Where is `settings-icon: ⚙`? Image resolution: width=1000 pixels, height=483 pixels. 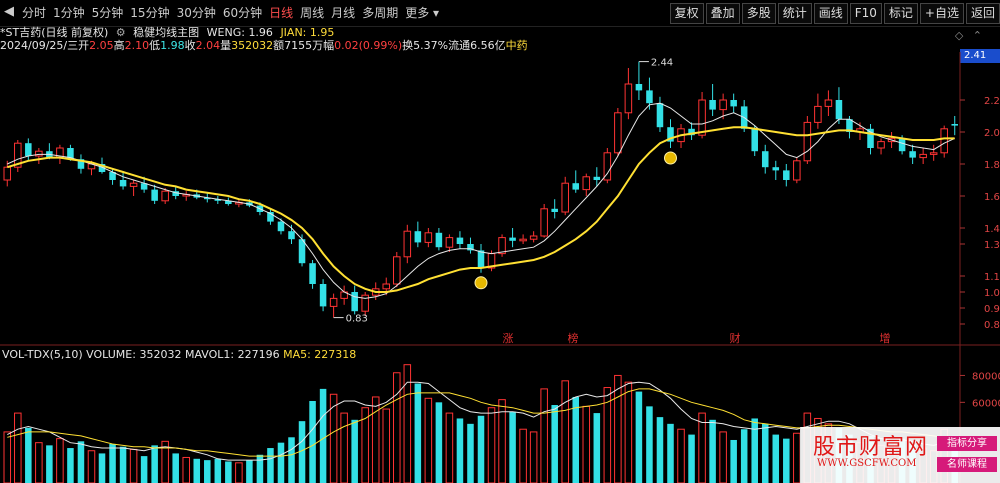 settings-icon: ⚙ is located at coordinates (120, 32).